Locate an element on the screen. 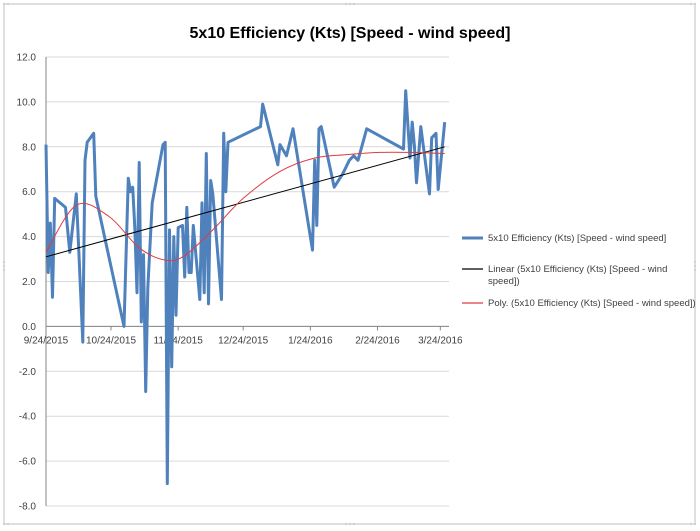  x-tick-label: 3/24/2016 is located at coordinates (440, 340).